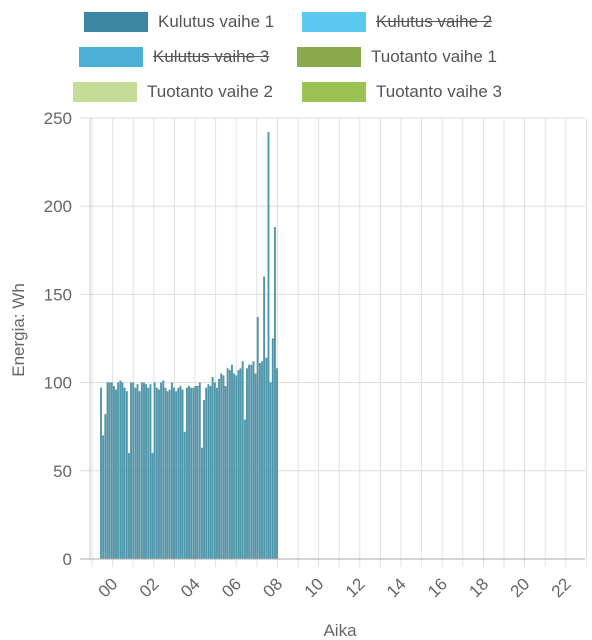 The height and width of the screenshot is (640, 592). I want to click on legend-item: Kulutus vaihe 1, so click(179, 22).